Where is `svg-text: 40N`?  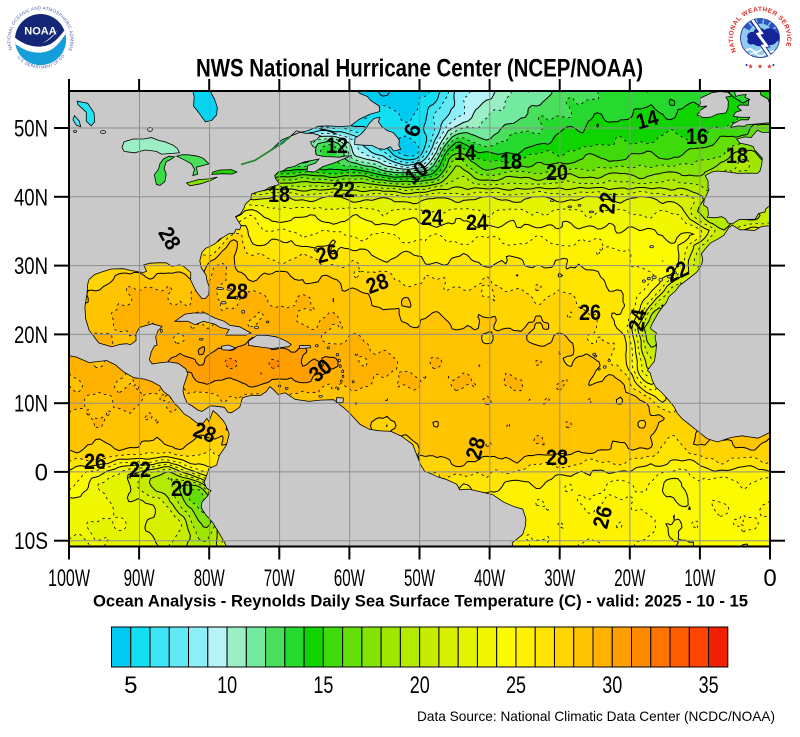 svg-text: 40N is located at coordinates (31, 197).